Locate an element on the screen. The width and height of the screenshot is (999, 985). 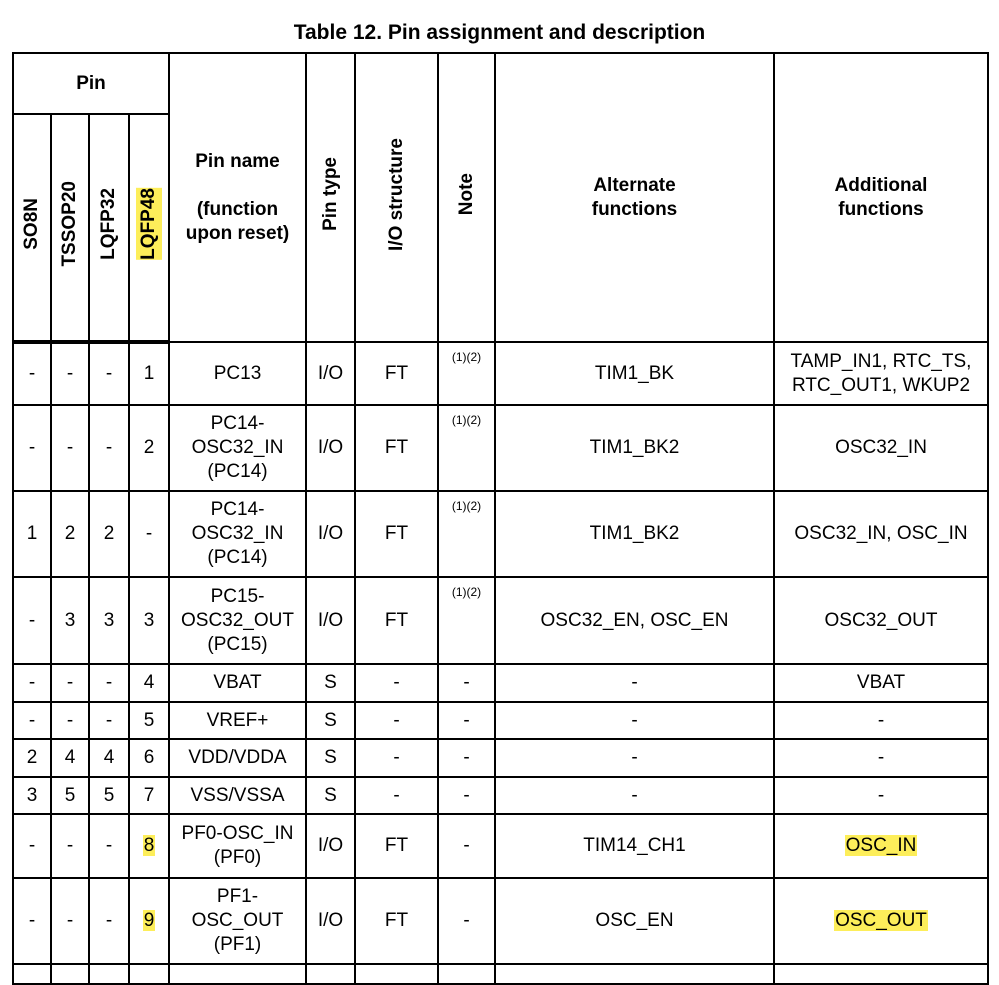
so8n-value: 1 is located at coordinates (32, 533).